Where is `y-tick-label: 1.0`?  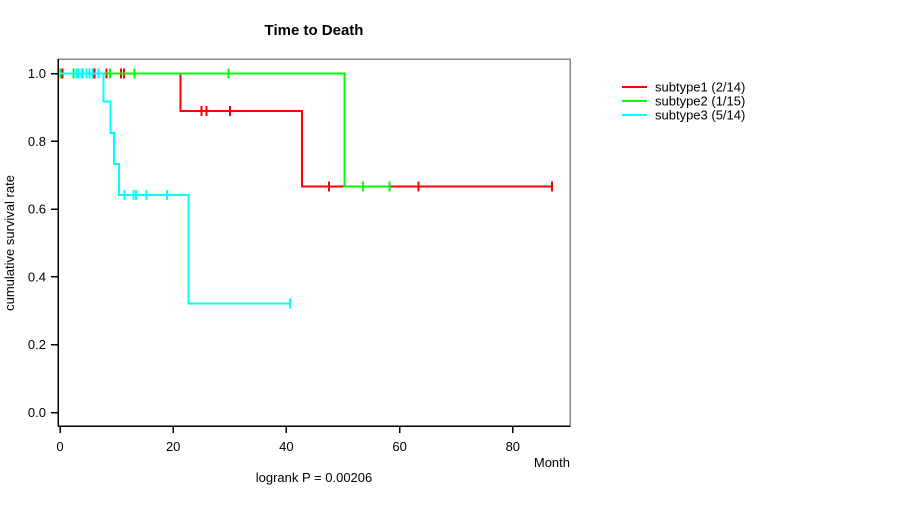 y-tick-label: 1.0 is located at coordinates (37, 73).